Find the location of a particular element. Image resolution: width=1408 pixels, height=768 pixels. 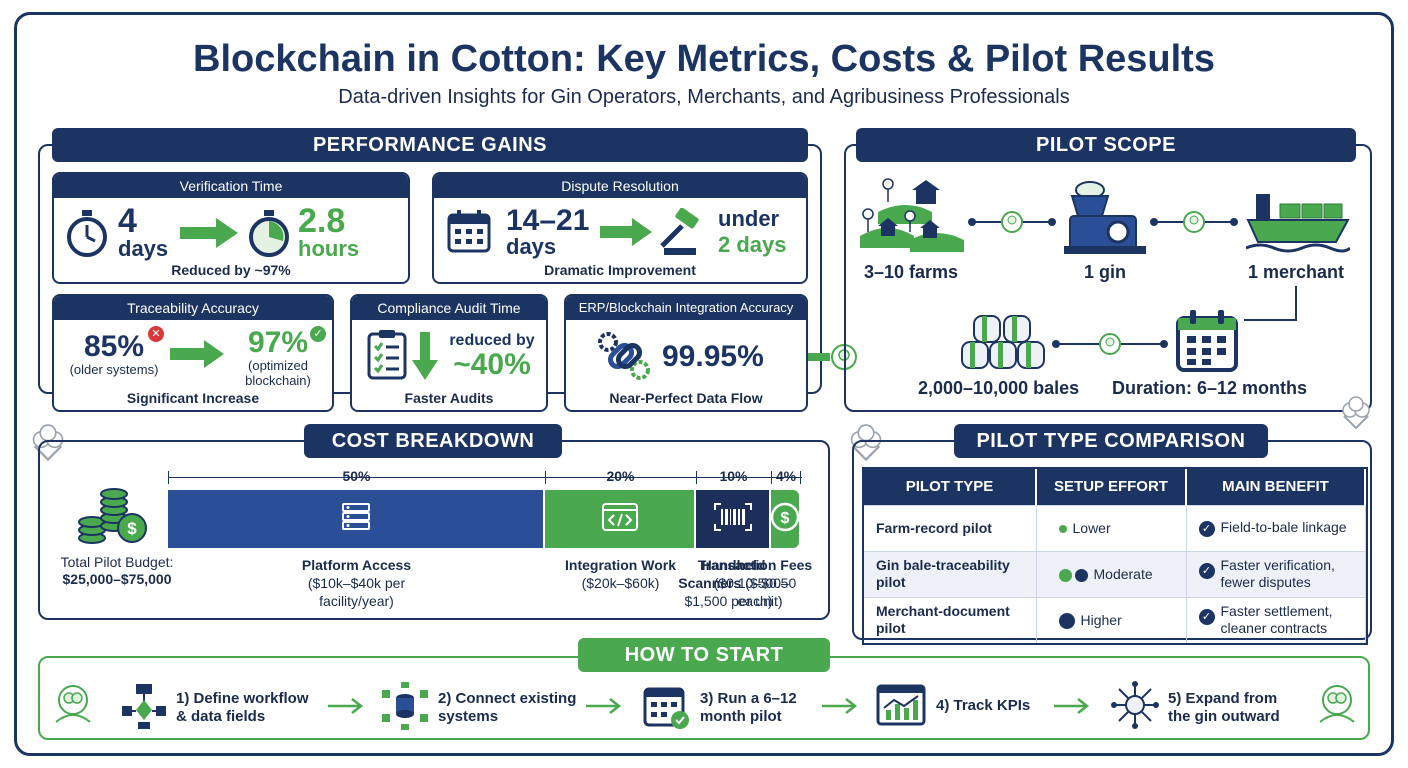

dispute-before-value: 14–21 is located at coordinates (548, 220).